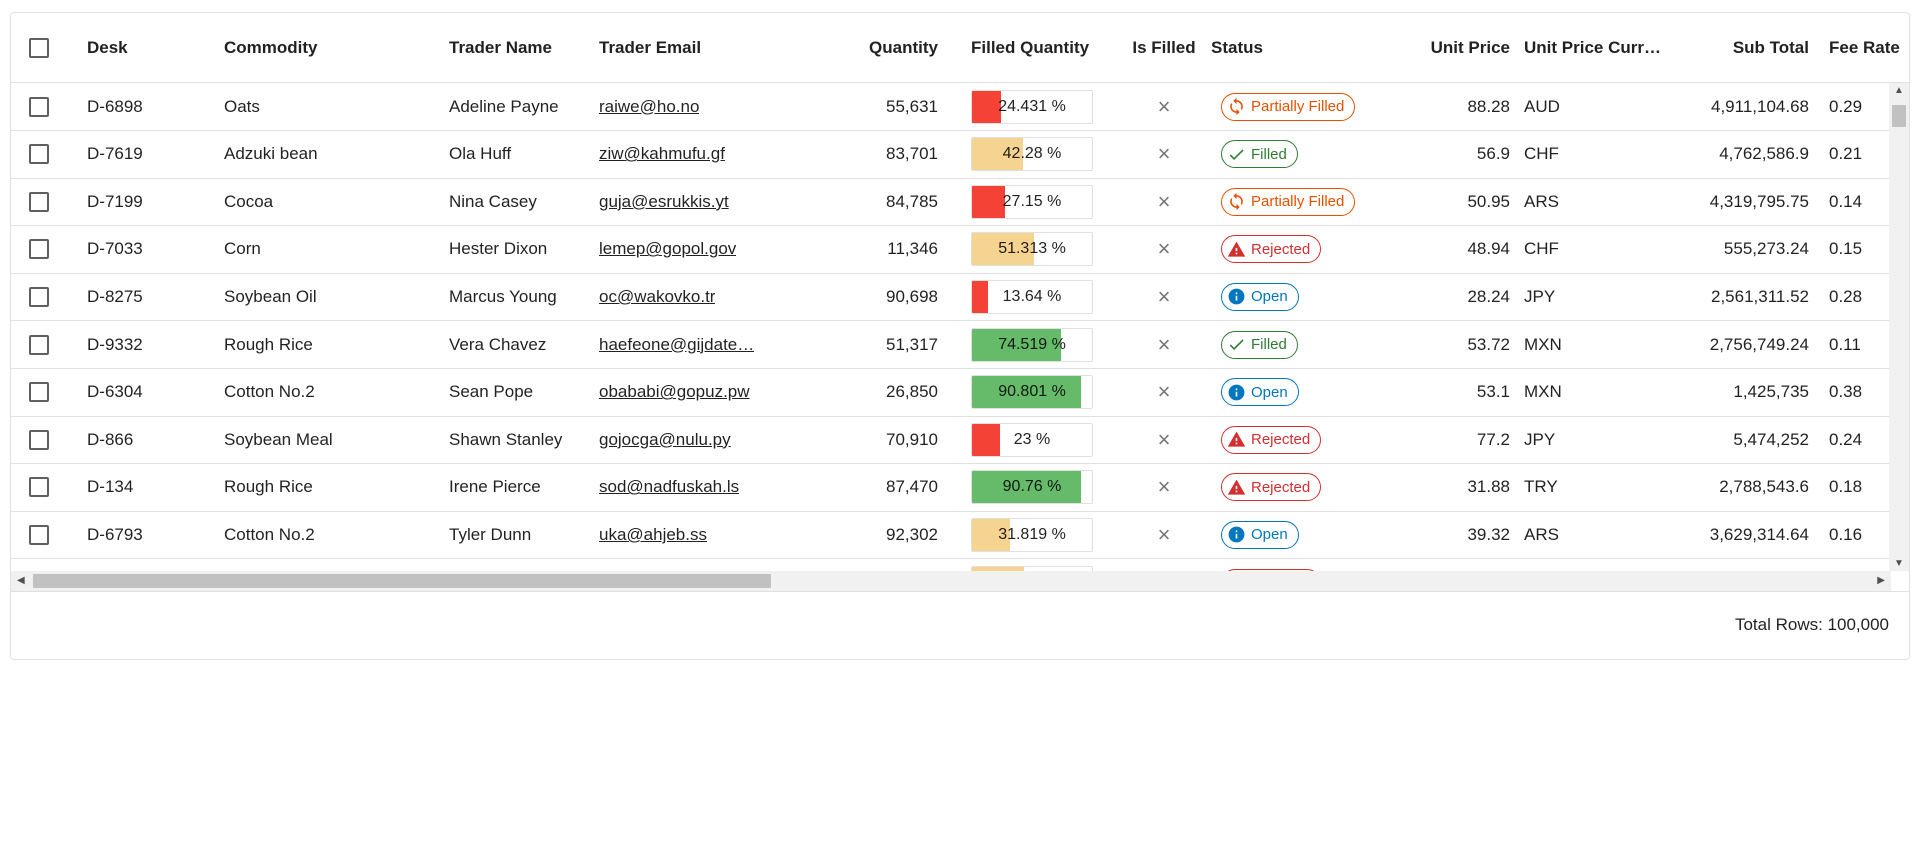 Image resolution: width=1920 pixels, height=862 pixels. I want to click on table-row: Rejected, so click(951, 565).